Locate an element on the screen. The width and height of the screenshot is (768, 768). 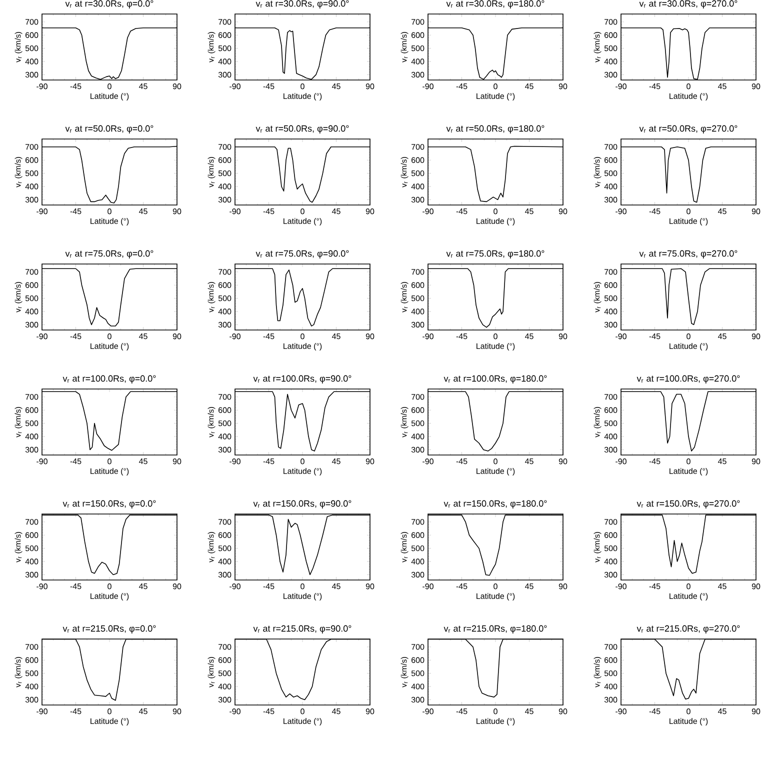
chart-title: v$_{r}$ at r=75.0Rs, φ=180.0° is located at coordinates (495, 254).